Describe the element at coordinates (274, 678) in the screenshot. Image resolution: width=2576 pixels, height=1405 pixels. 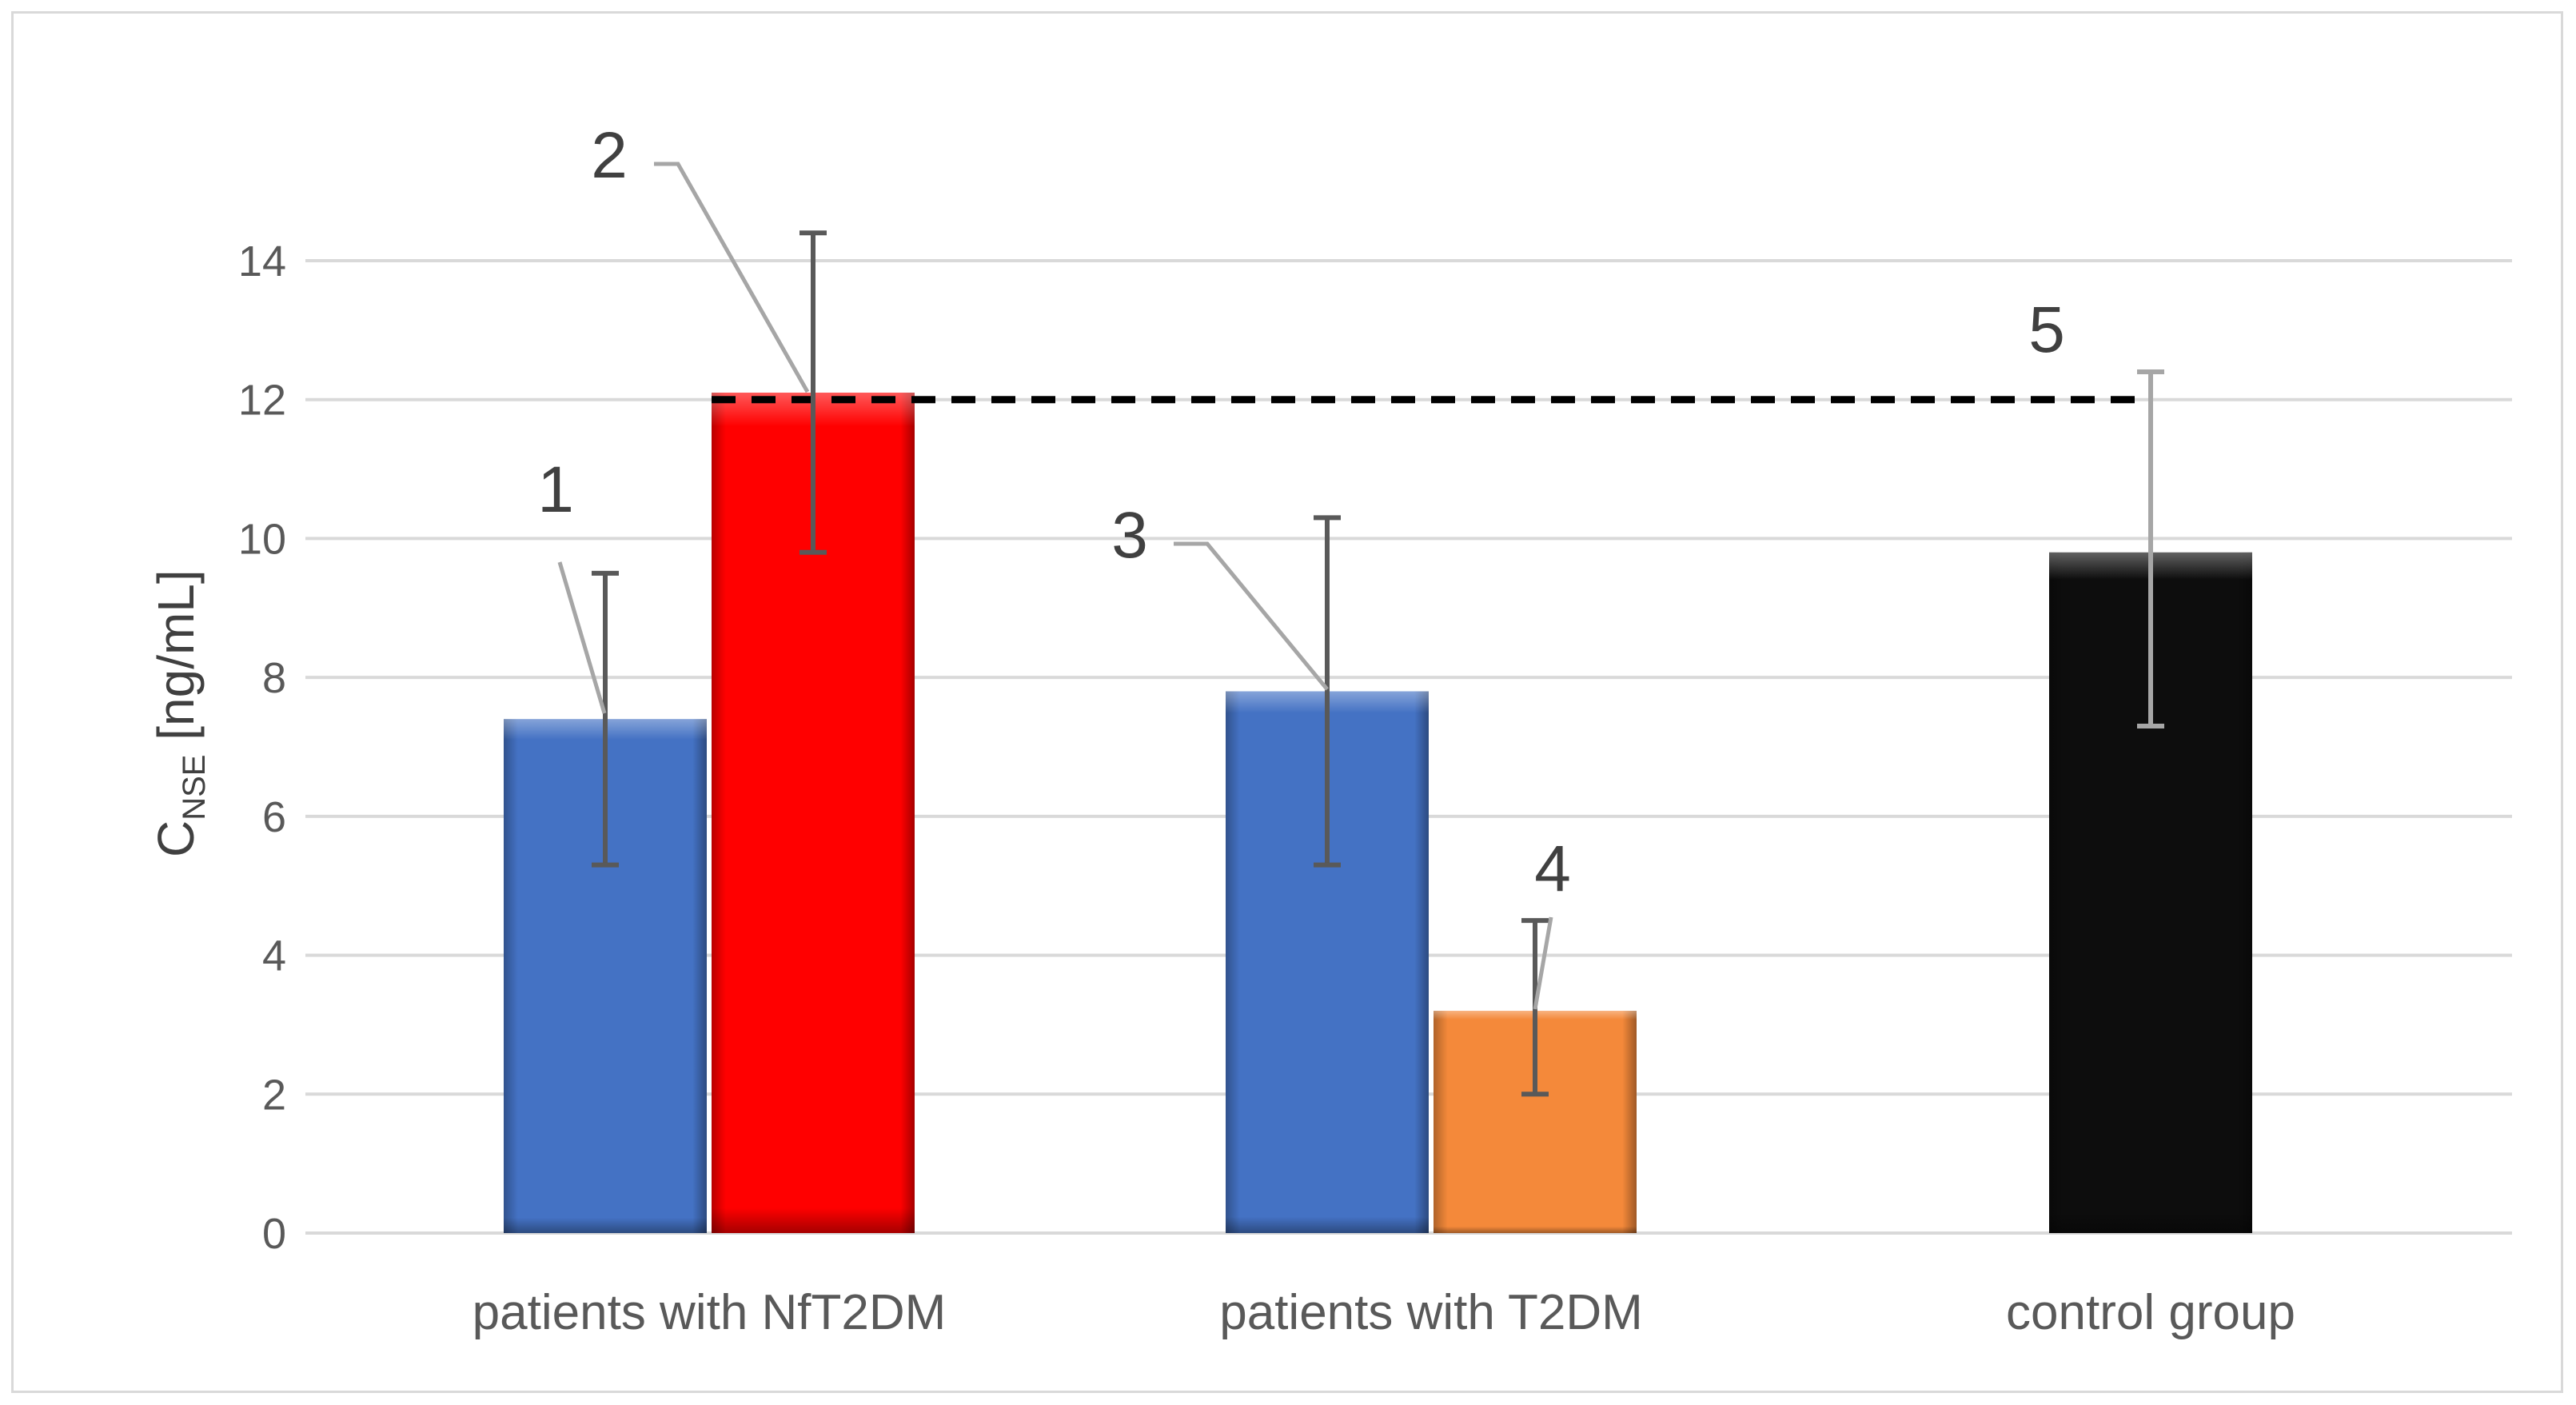
I see `y-tick-label-8: 8` at that location.